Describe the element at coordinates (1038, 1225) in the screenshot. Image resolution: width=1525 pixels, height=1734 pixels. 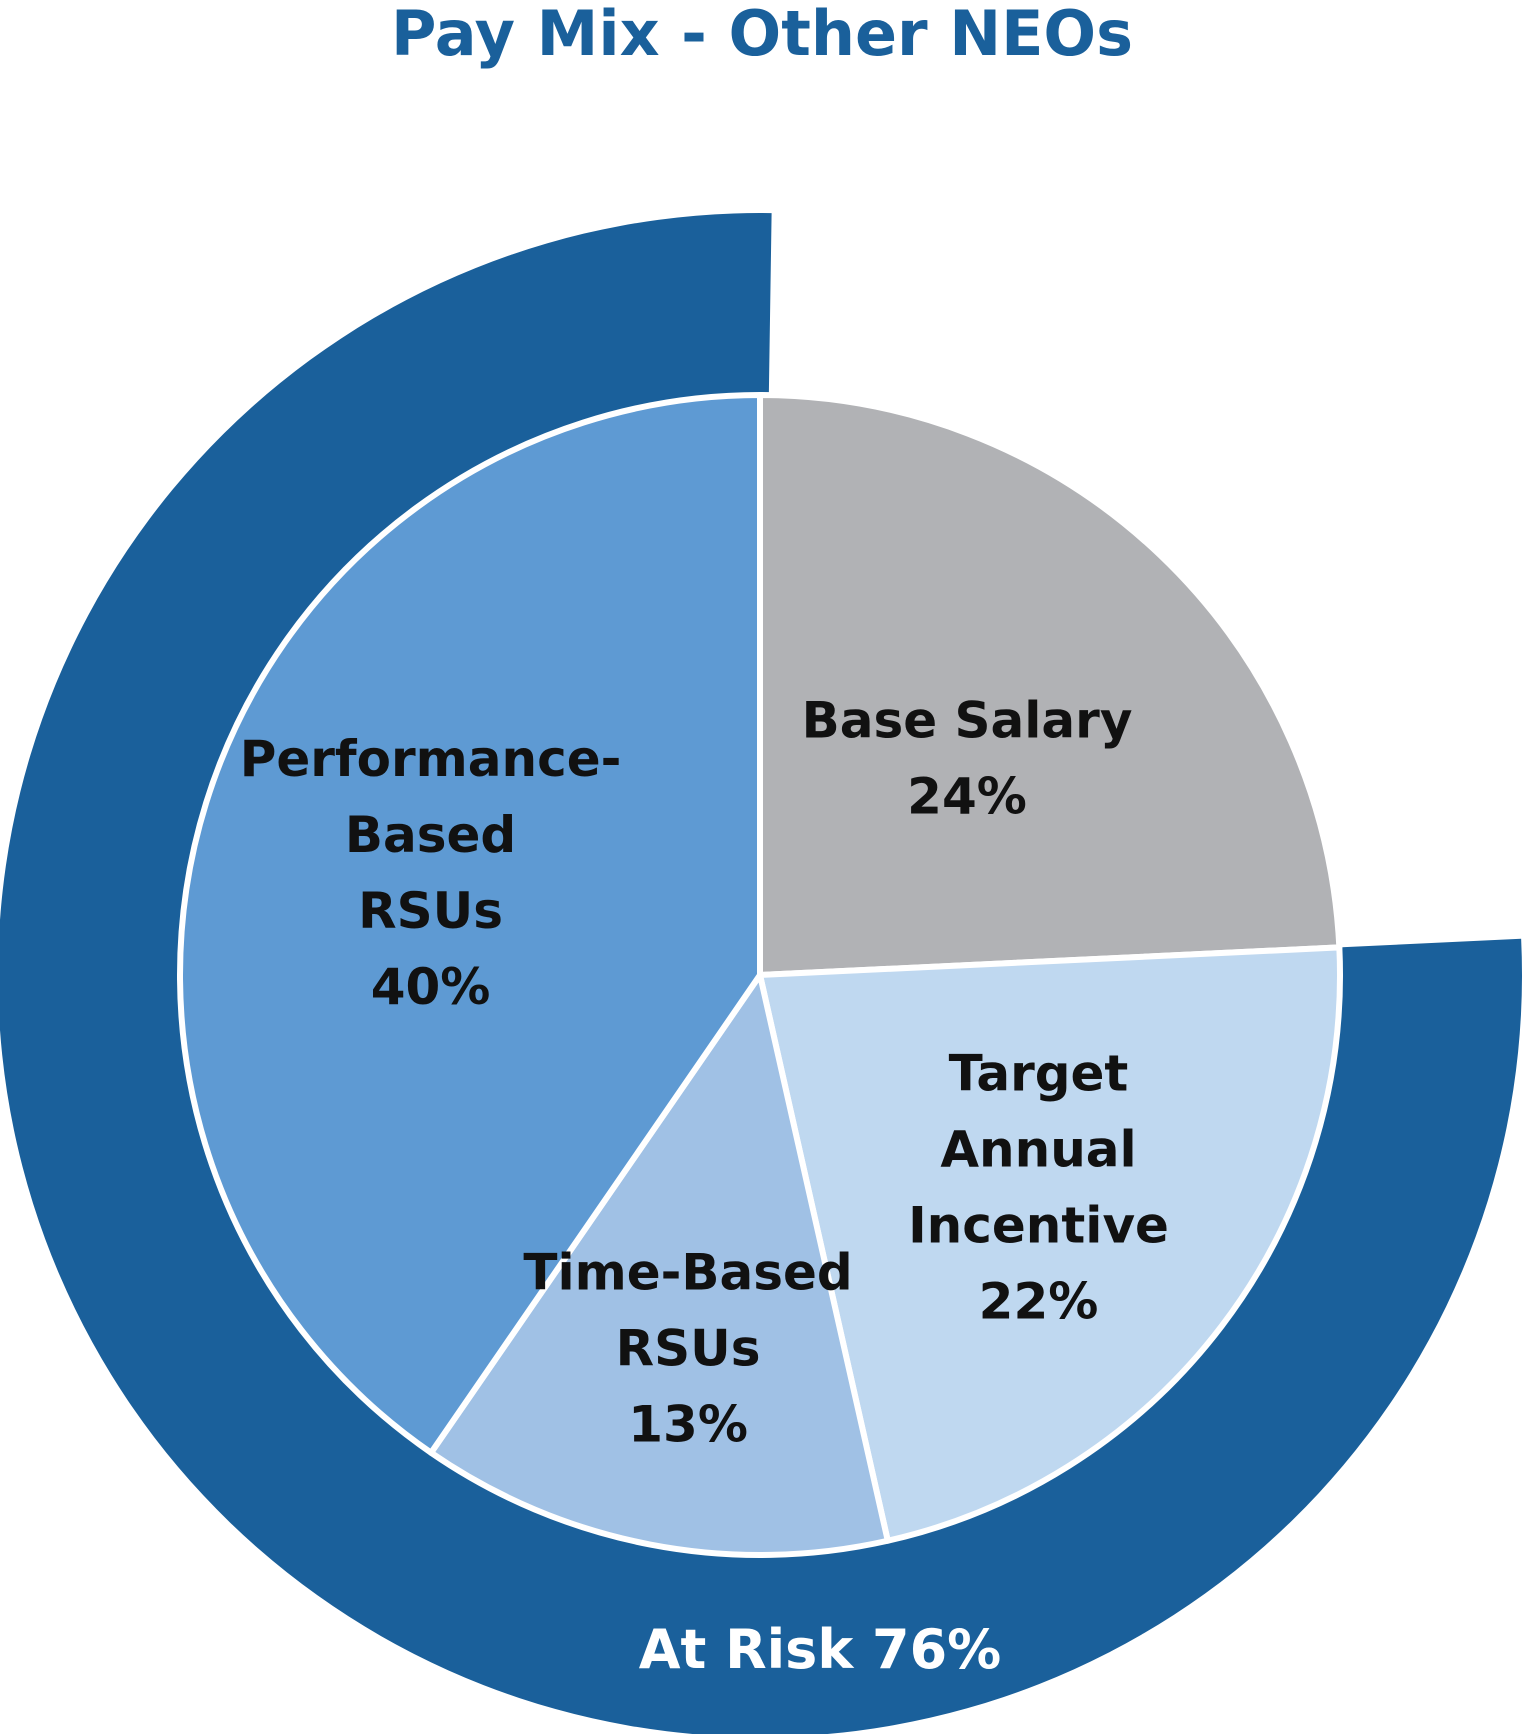
I see `slice-label-1-line-2: Incentive` at that location.